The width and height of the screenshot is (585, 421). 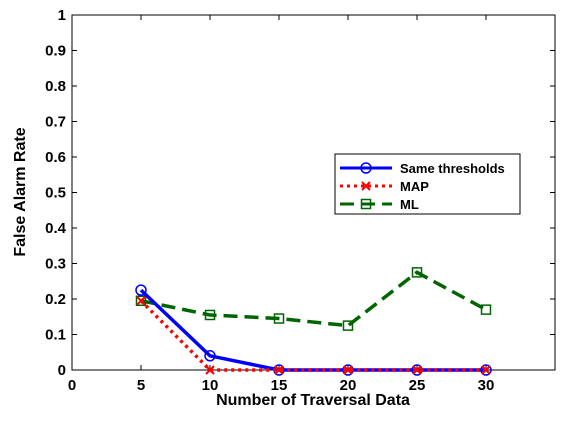 What do you see at coordinates (55, 335) in the screenshot?
I see `y-tick-label: 0.1` at bounding box center [55, 335].